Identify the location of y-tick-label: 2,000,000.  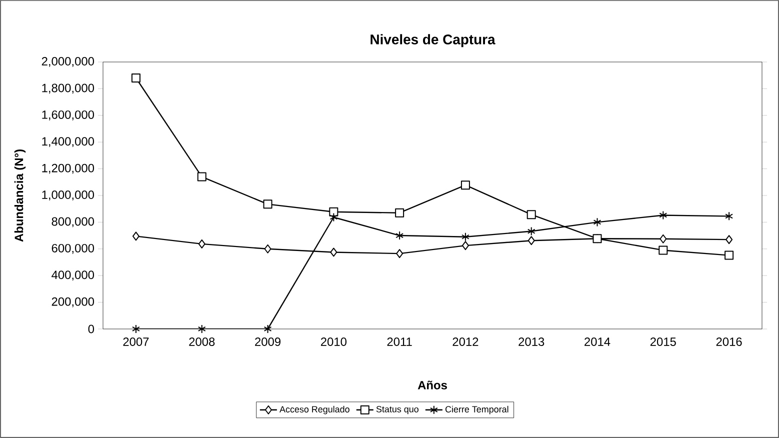
(68, 62).